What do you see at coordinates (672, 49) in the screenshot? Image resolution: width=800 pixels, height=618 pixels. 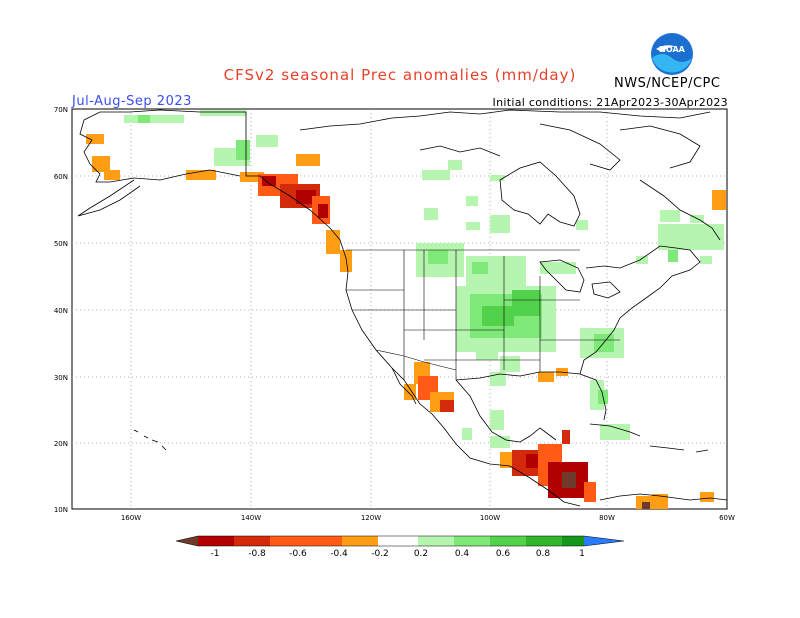 I see `svg-text: NOAA` at bounding box center [672, 49].